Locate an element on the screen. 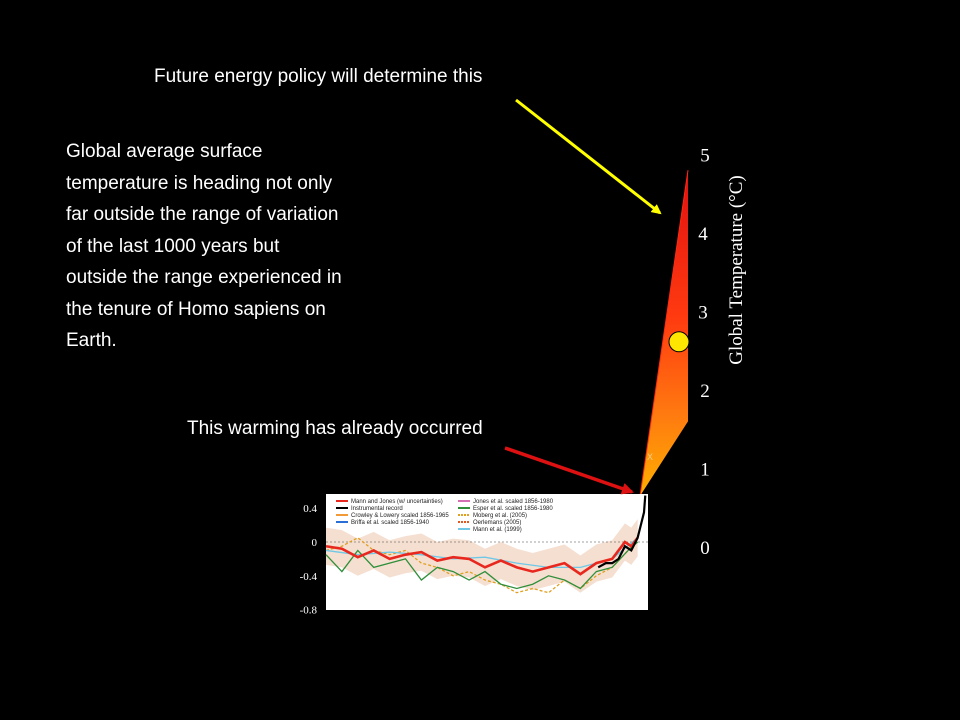  current-projection-marker is located at coordinates (679, 342).